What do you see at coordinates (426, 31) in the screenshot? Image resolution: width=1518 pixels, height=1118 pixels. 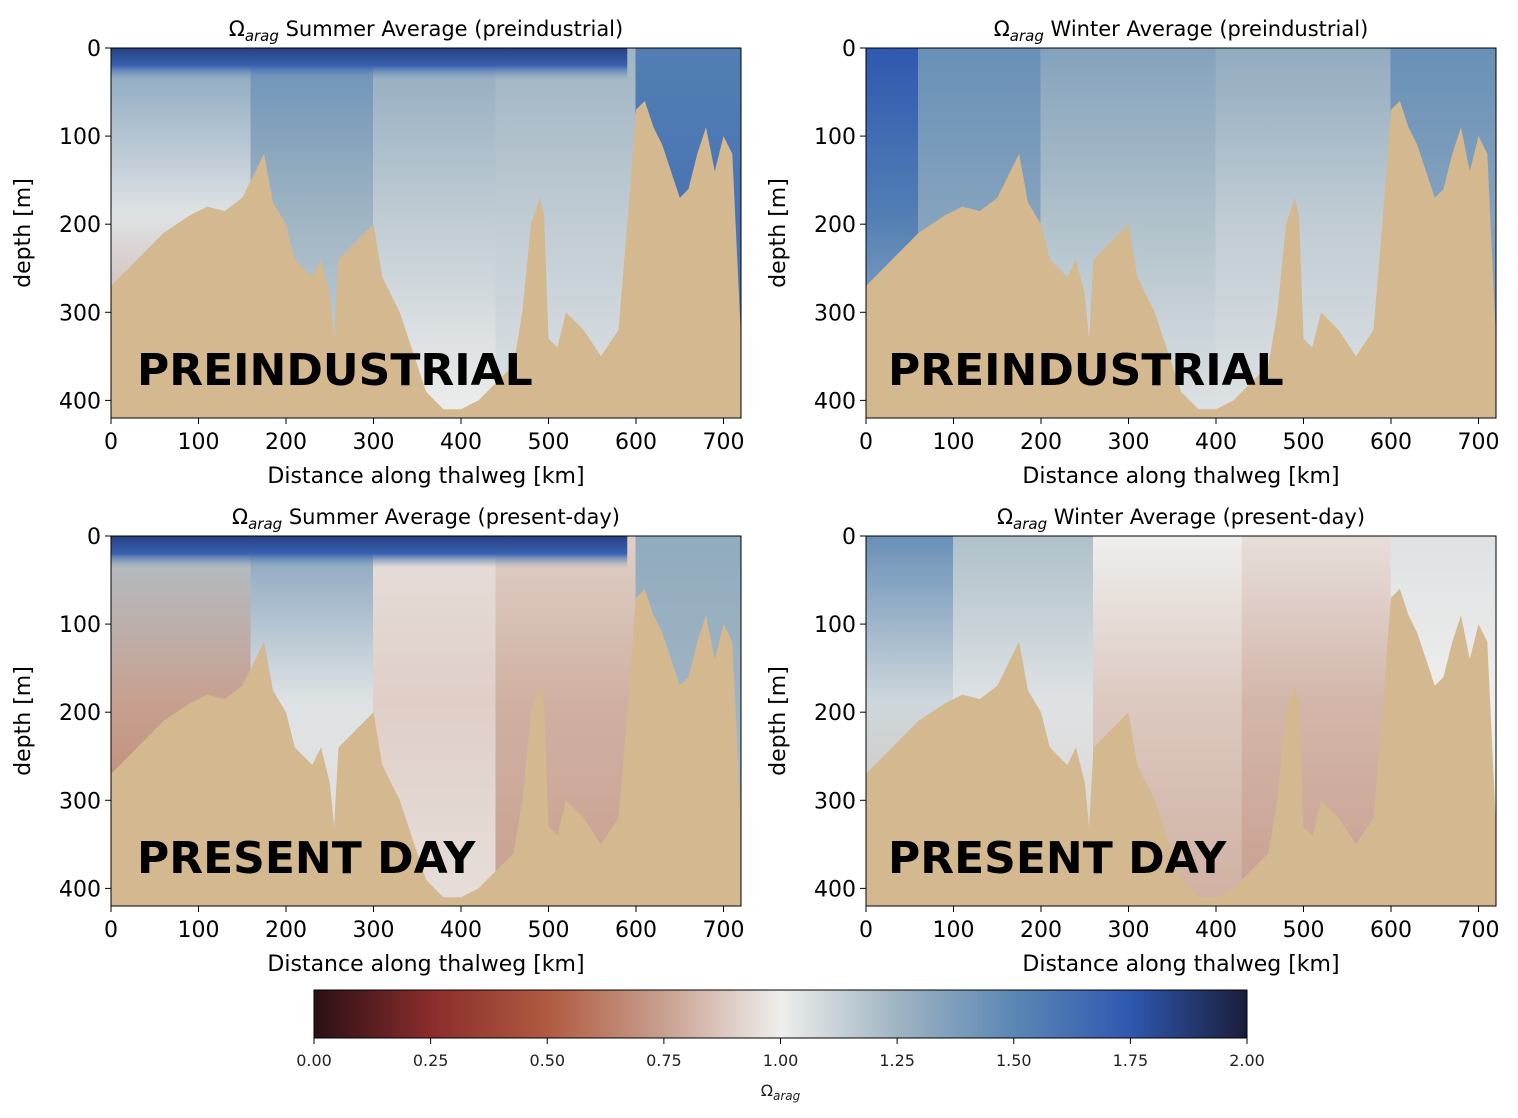 I see `chart-title: Ωarag Summer Average (preindustrial)` at bounding box center [426, 31].